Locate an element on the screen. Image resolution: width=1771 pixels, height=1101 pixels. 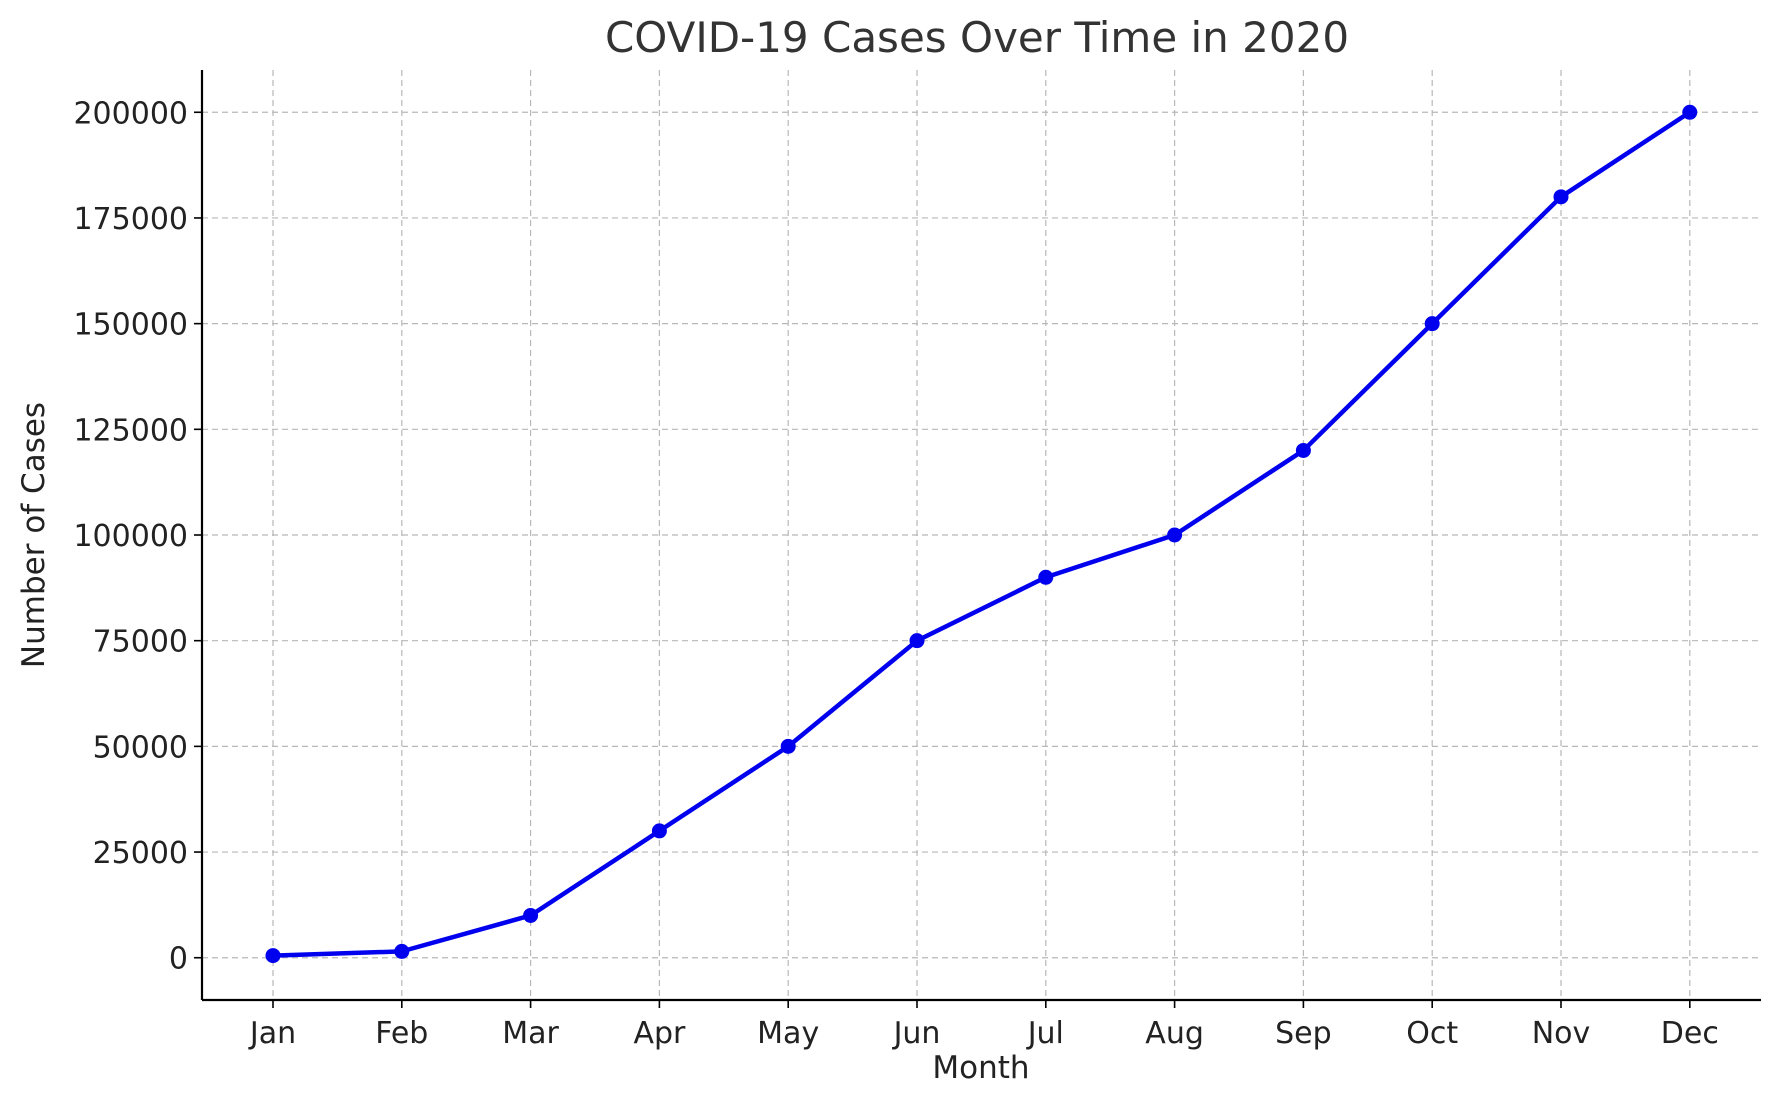
x-tick-label: Nov is located at coordinates (1561, 1033).